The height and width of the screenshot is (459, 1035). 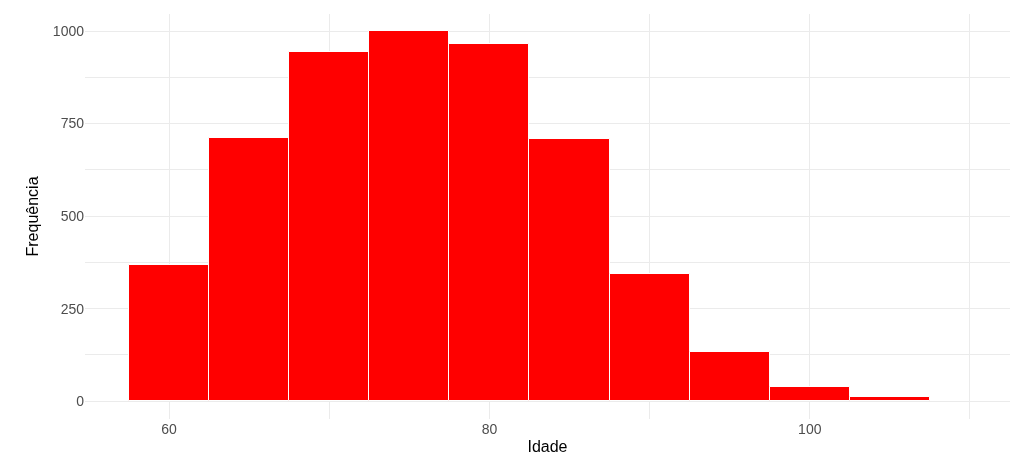 What do you see at coordinates (72, 216) in the screenshot?
I see `y-tick-label: 500` at bounding box center [72, 216].